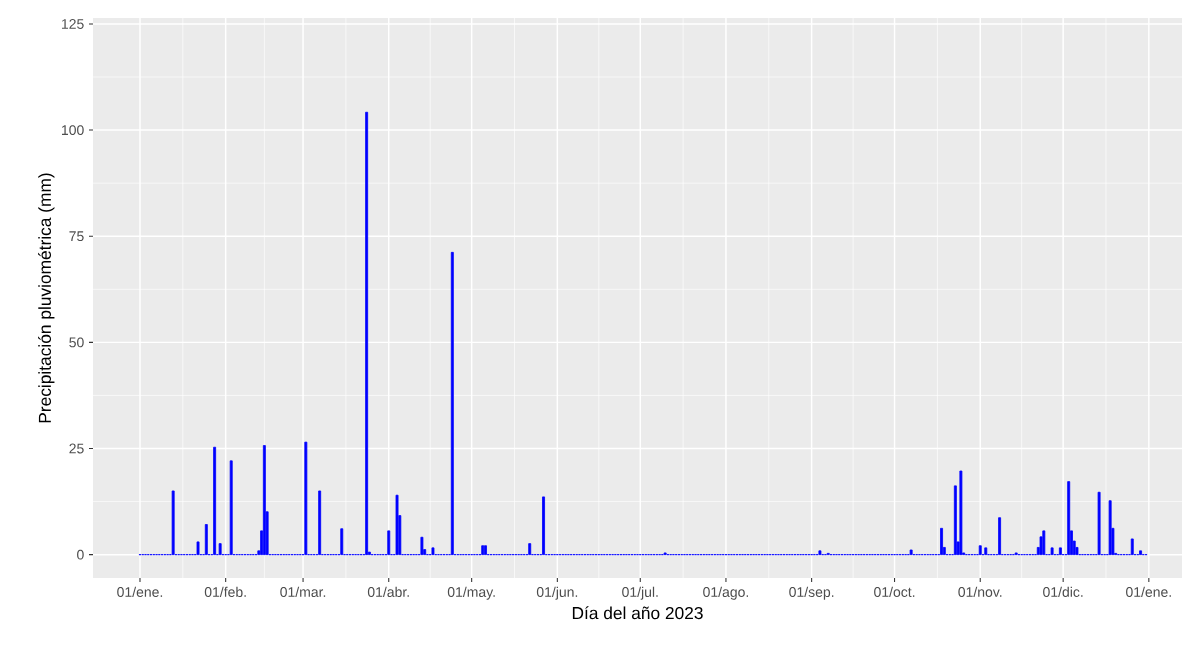 The image size is (1186, 661). What do you see at coordinates (471, 593) in the screenshot?
I see `x-tick-label: 01/may.` at bounding box center [471, 593].